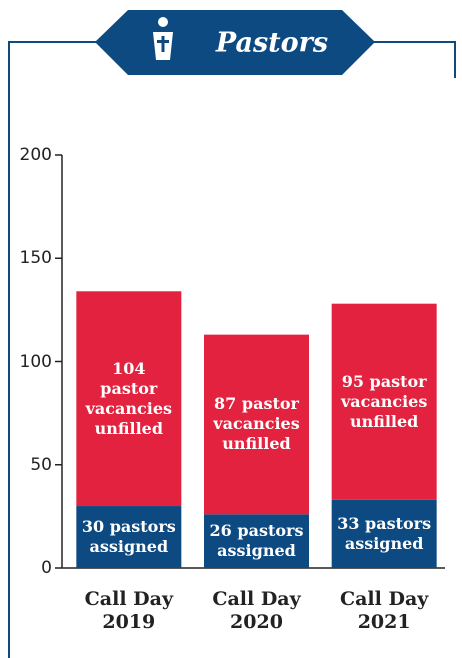 The image size is (462, 658). I want to click on x-tick-label: Call Day 2019, so click(128, 610).